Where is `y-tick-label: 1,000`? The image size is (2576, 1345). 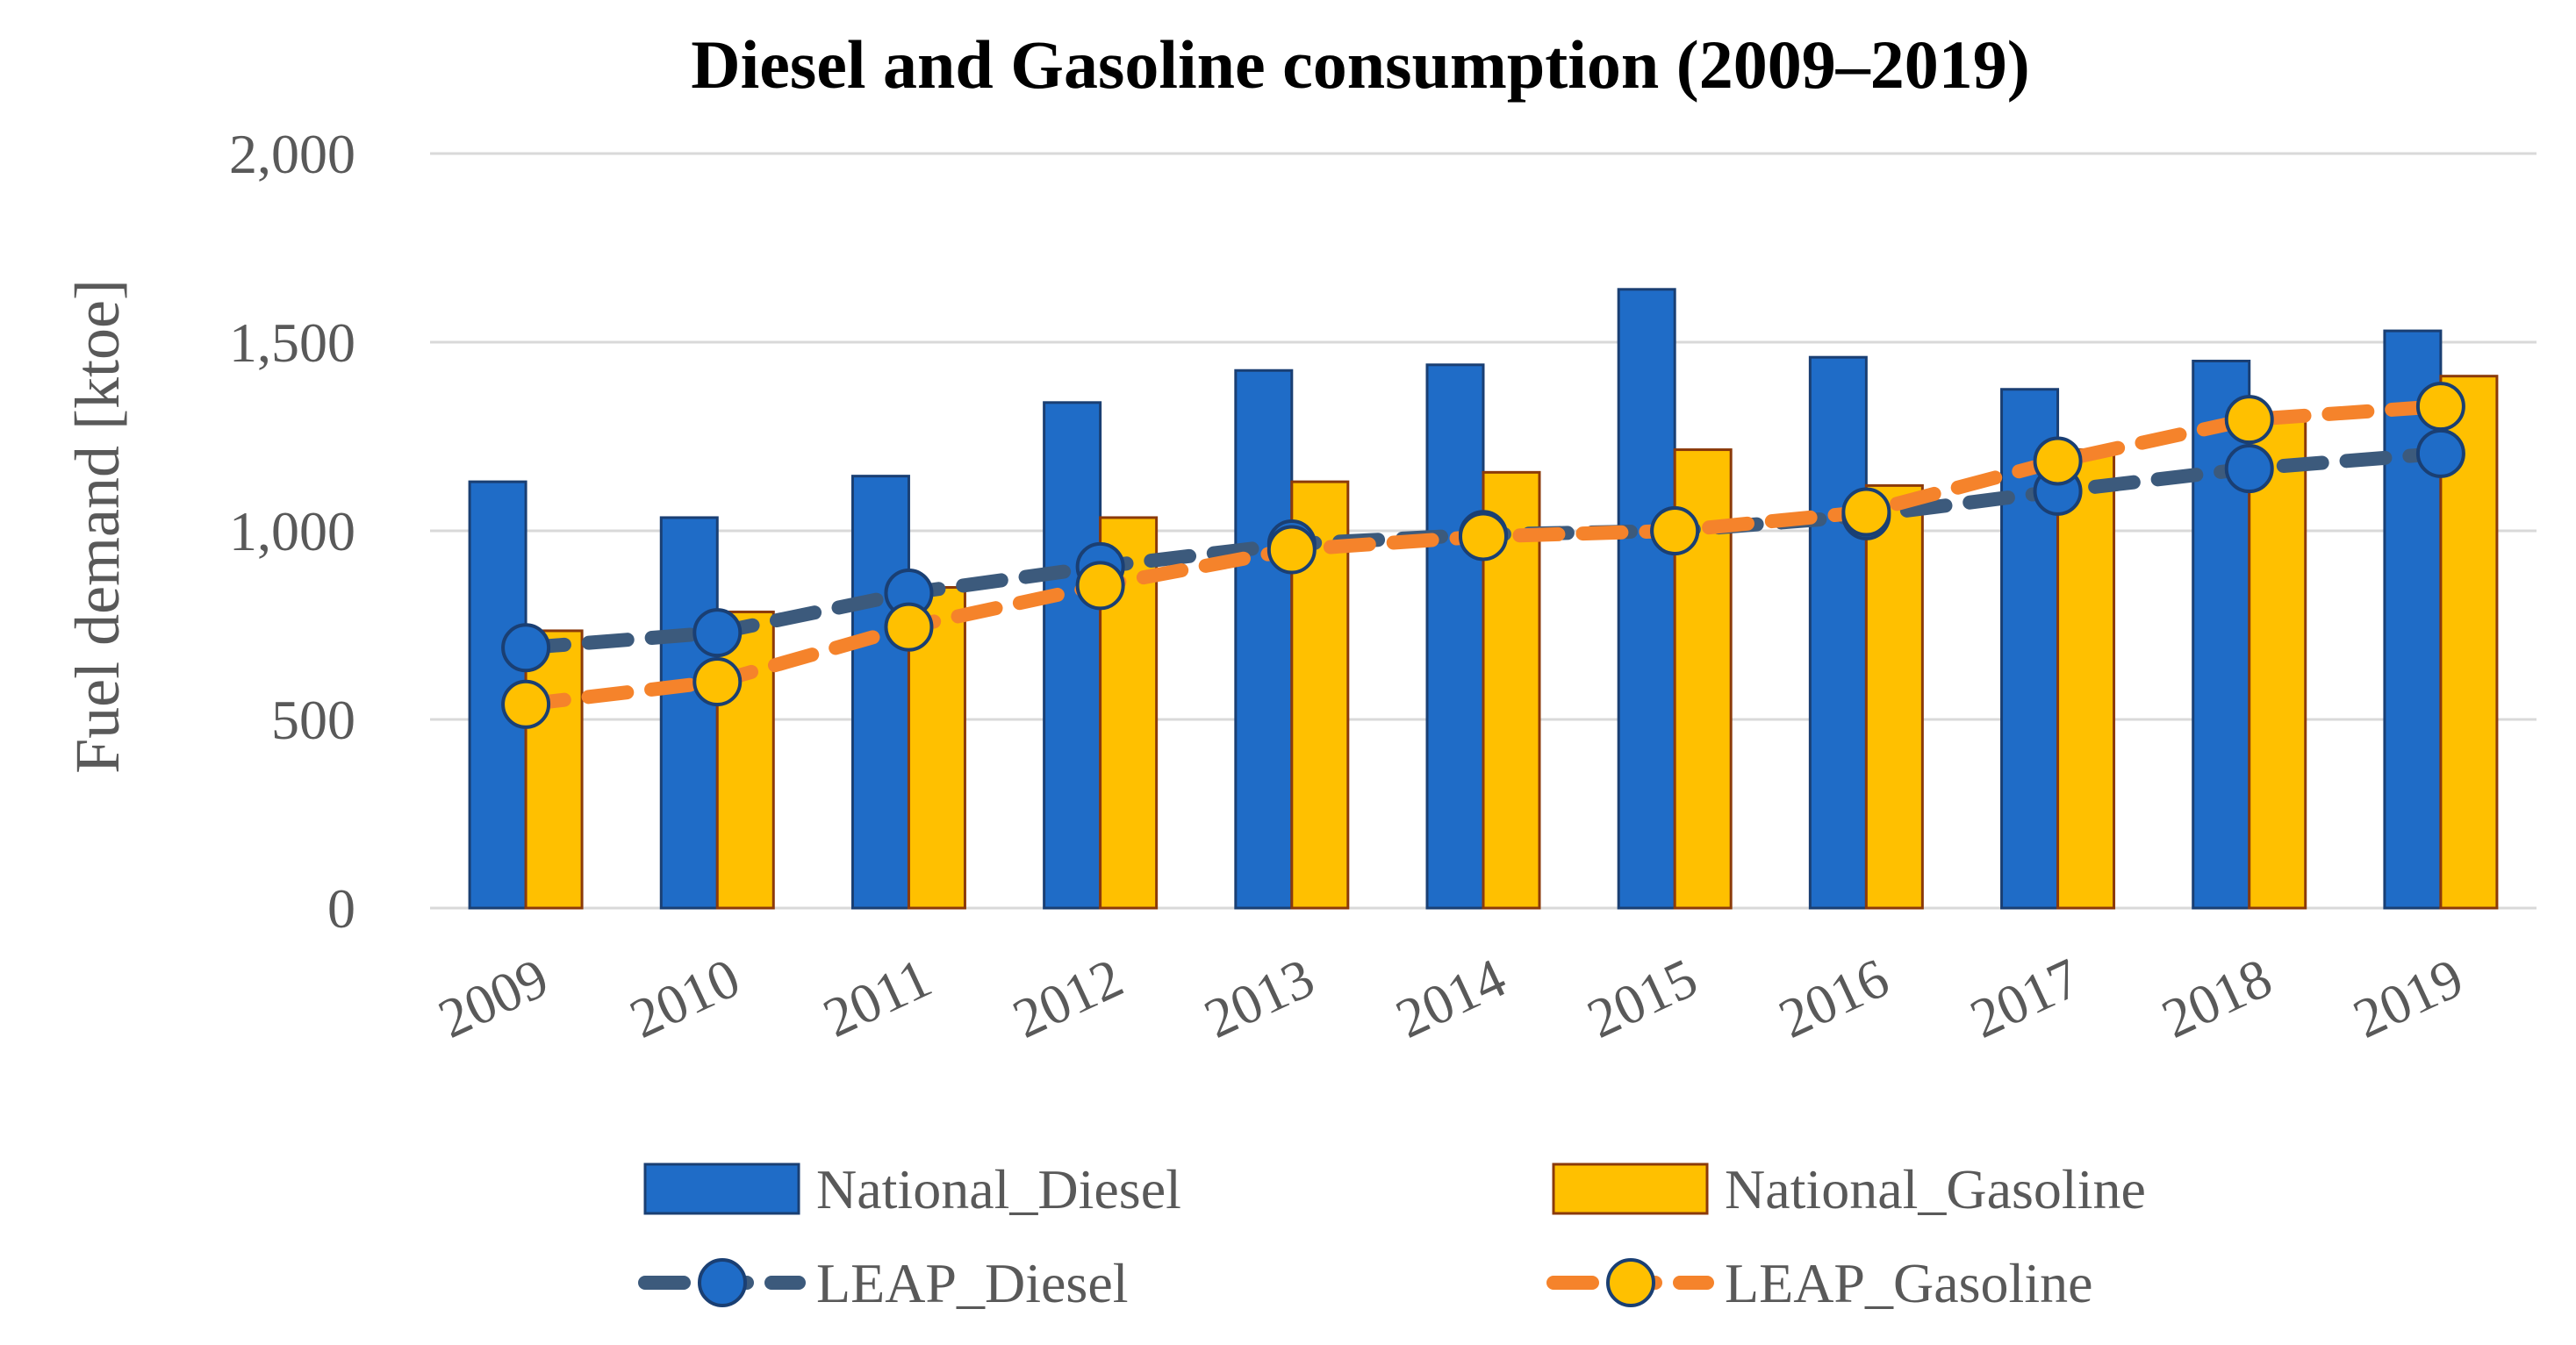 y-tick-label: 1,000 is located at coordinates (292, 531).